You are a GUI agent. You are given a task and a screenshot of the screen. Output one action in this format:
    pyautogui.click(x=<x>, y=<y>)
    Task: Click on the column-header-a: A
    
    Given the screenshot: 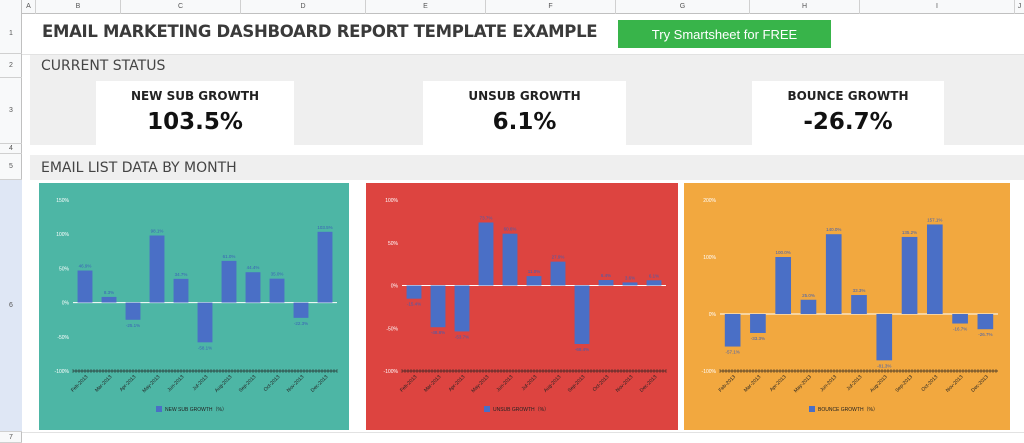 What is the action you would take?
    pyautogui.click(x=29, y=7)
    